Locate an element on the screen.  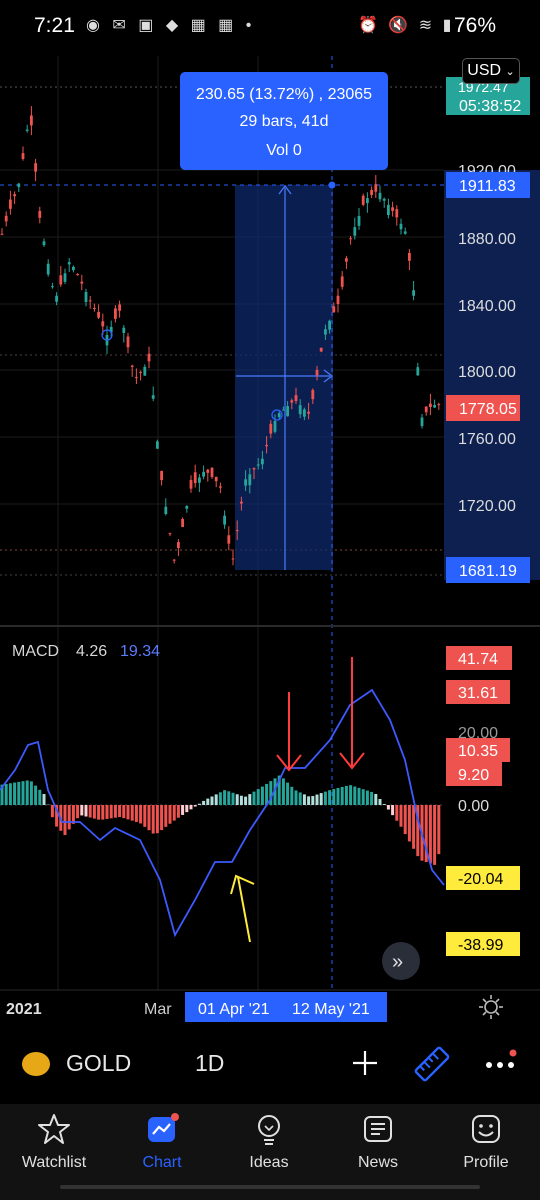
status-time: 7:21 is located at coordinates (54, 25).